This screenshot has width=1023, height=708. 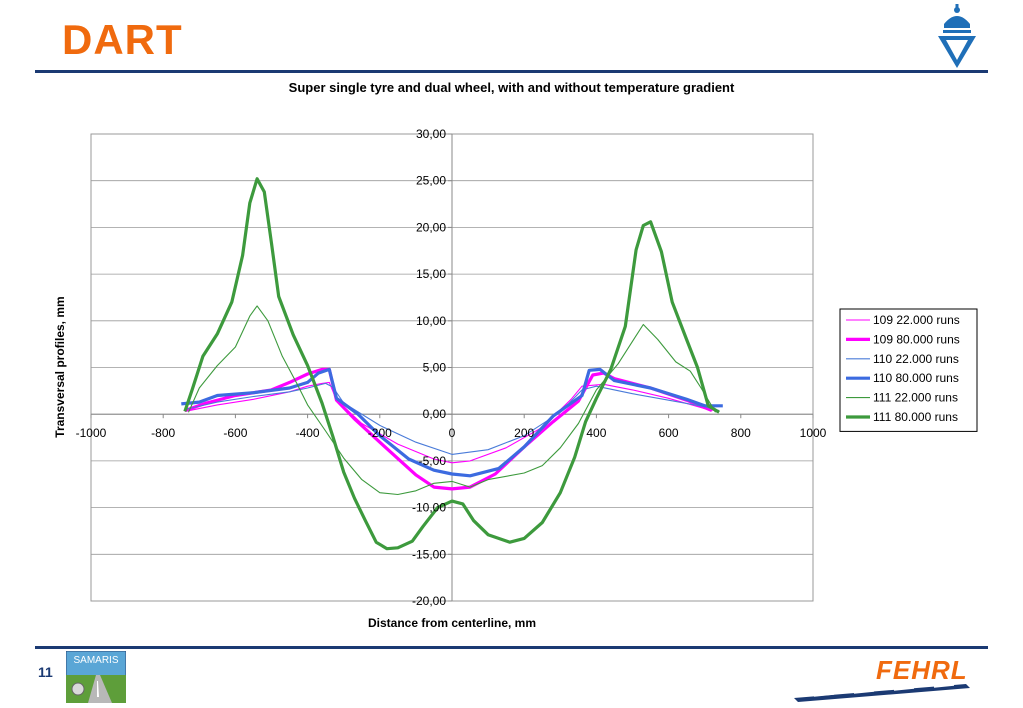 I want to click on x-axis-label: Distance from centerline, mm, so click(x=452, y=623).